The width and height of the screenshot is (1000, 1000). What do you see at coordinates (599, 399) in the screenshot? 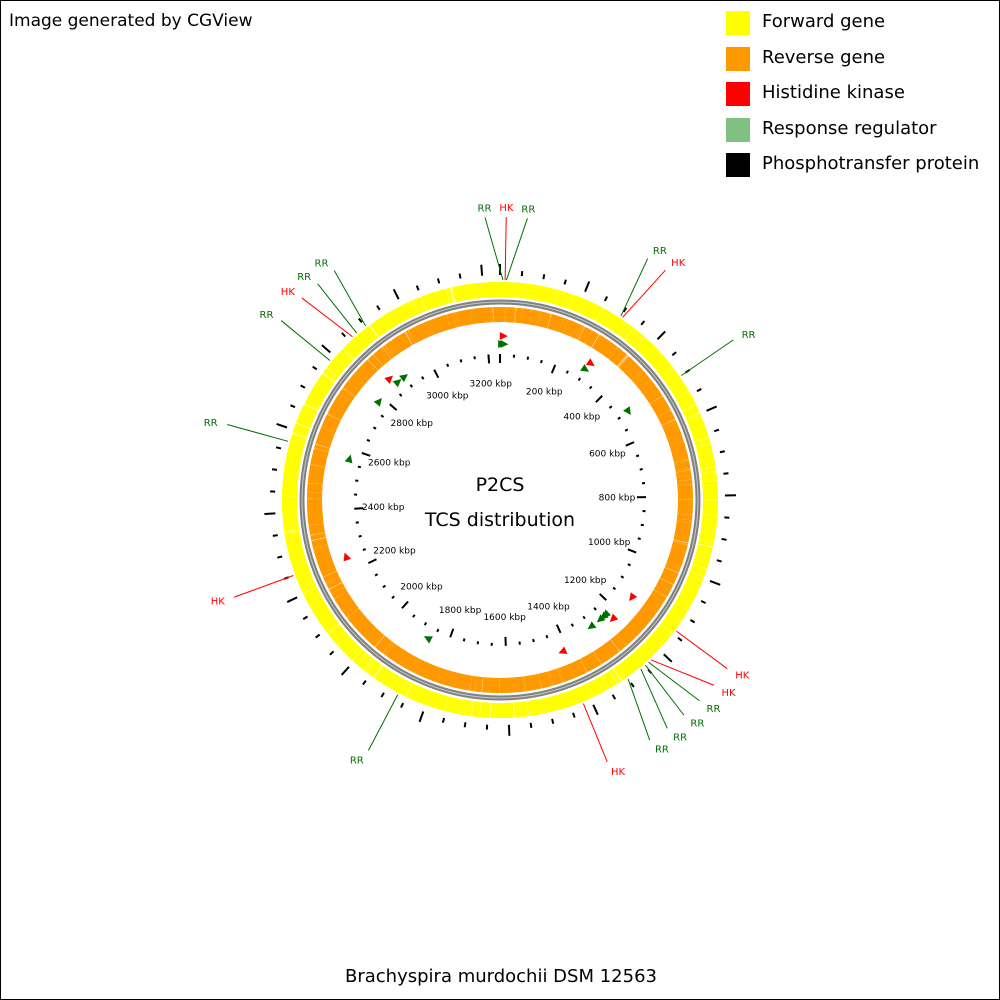
I see `inner-major-tick` at bounding box center [599, 399].